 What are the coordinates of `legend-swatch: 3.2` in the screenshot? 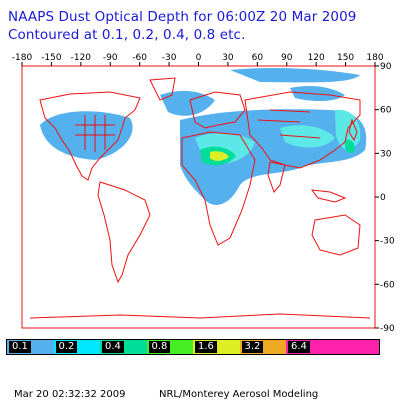 It's located at (262, 347).